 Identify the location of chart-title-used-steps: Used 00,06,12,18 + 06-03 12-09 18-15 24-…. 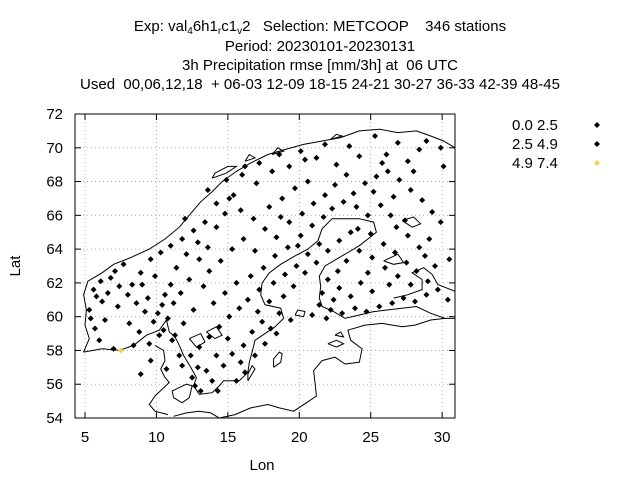
(320, 84).